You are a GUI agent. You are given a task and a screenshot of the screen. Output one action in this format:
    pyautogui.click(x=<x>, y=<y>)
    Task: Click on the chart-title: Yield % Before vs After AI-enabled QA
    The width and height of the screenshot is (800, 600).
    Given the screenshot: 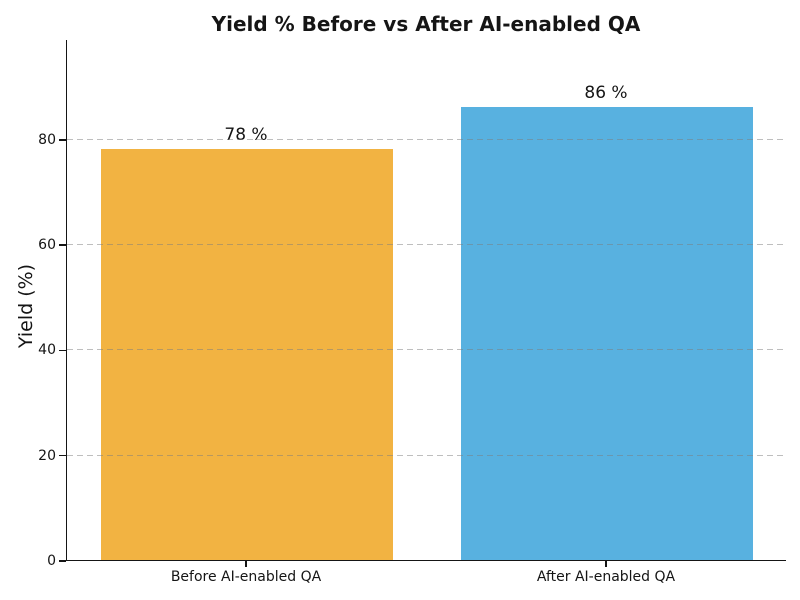 What is the action you would take?
    pyautogui.click(x=426, y=24)
    